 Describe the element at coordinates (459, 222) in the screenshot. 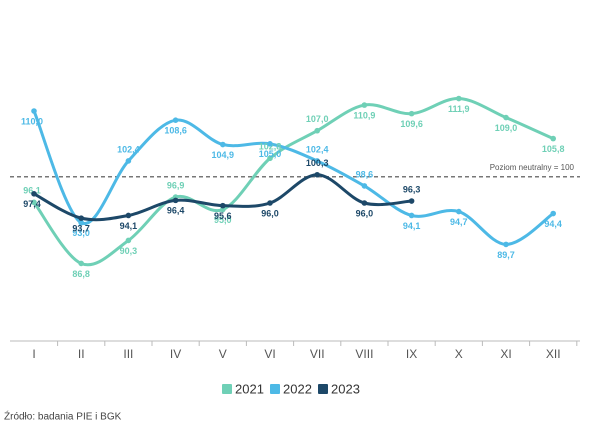

I see `value-label: 94,7` at that location.